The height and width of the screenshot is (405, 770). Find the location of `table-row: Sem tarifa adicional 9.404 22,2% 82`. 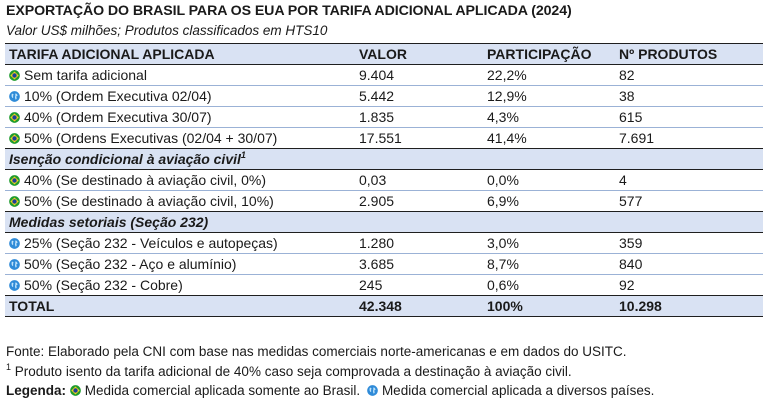

table-row: Sem tarifa adicional 9.404 22,2% 82 is located at coordinates (384, 75).